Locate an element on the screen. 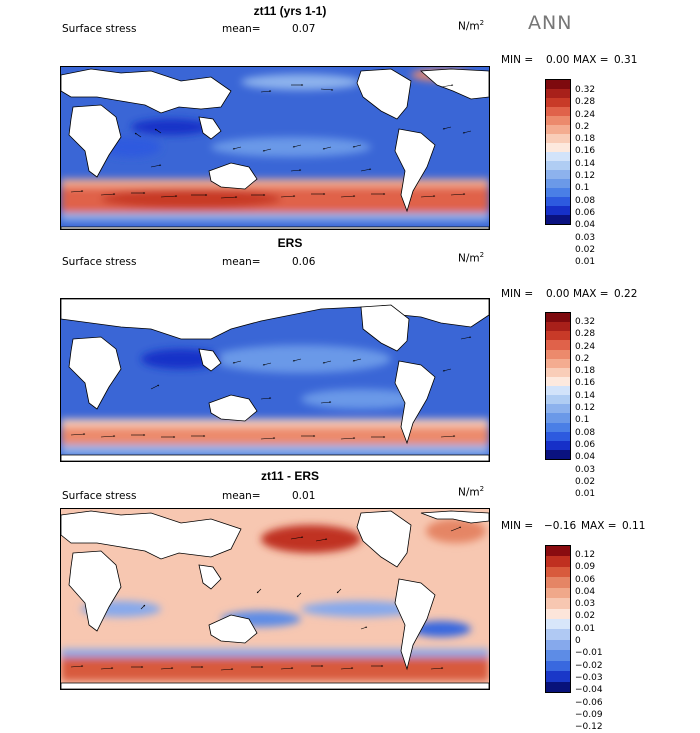 The image size is (700, 733). colorbar-tick-label: −0.04 is located at coordinates (589, 690).